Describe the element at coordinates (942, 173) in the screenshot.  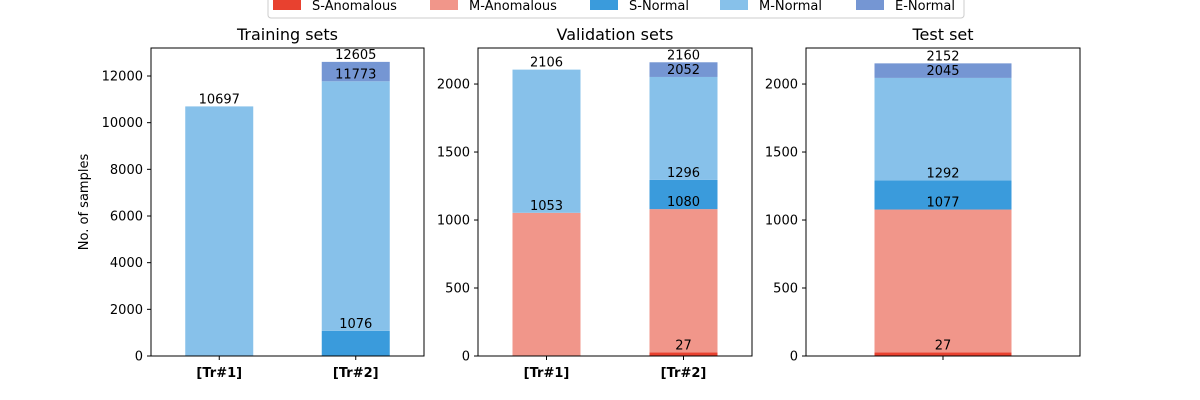
I see `data-label: 1292` at that location.